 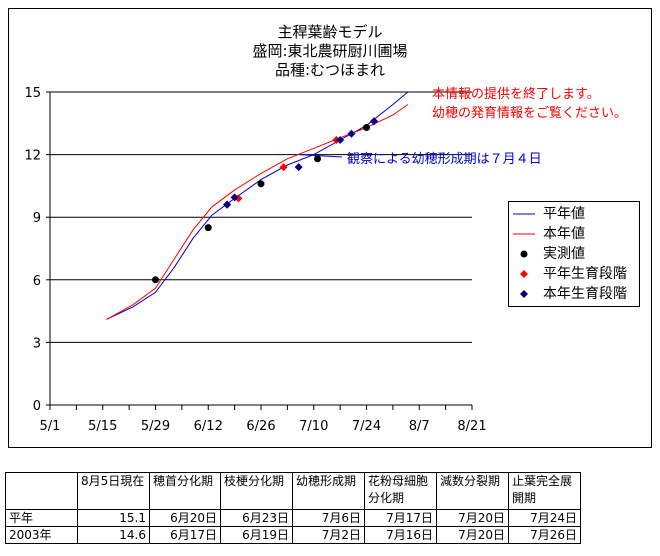 I want to click on table-cell: 7月16日, so click(x=400, y=535).